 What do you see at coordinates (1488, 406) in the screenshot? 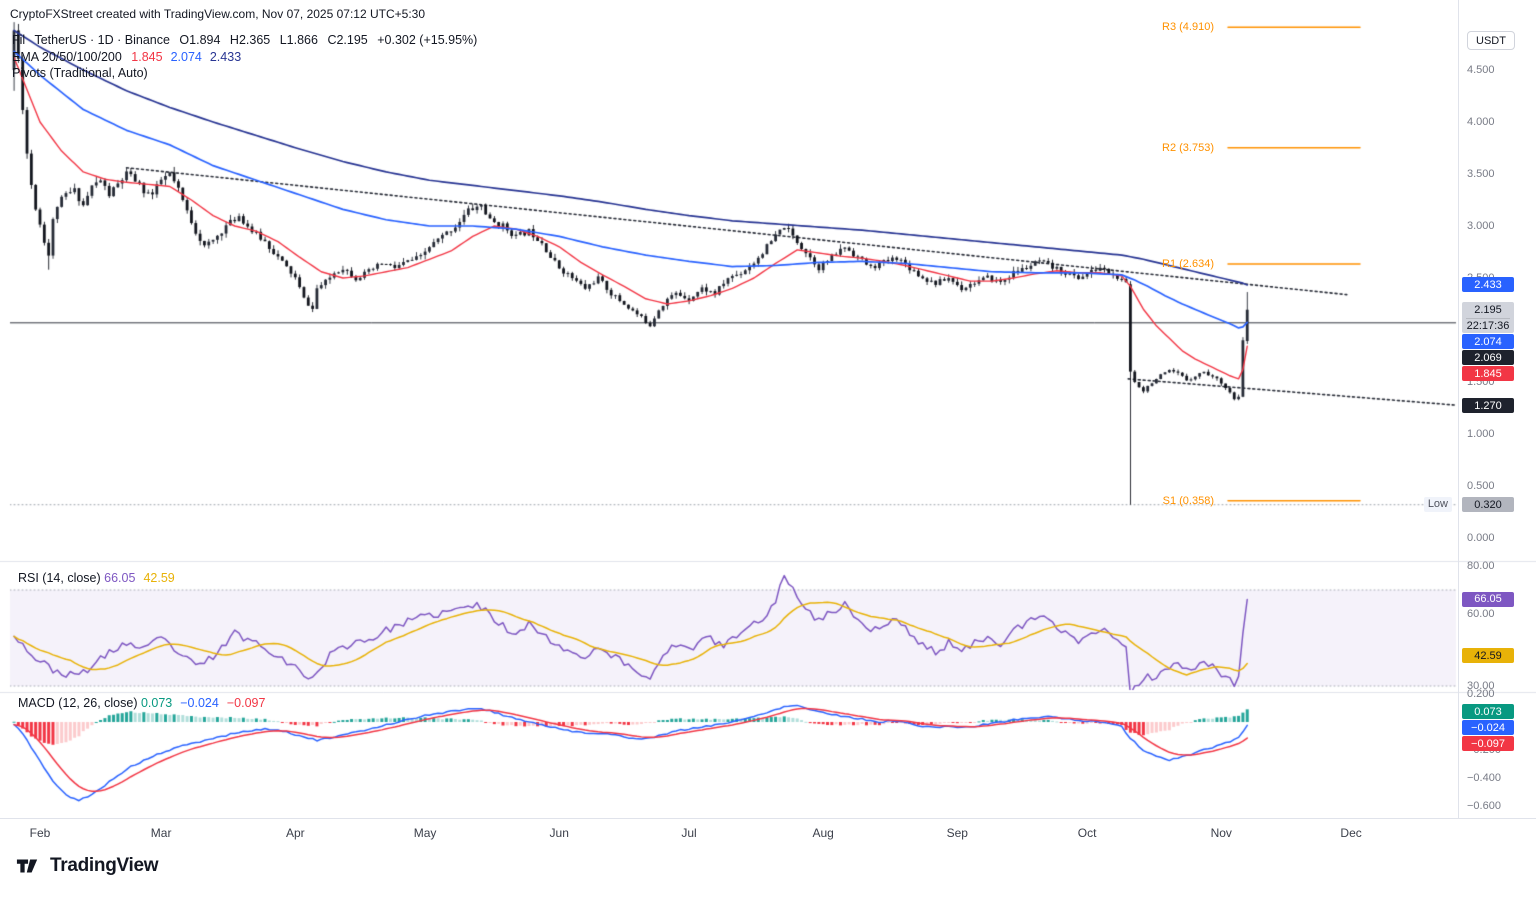
I see `price-badge: 1.270` at bounding box center [1488, 406].